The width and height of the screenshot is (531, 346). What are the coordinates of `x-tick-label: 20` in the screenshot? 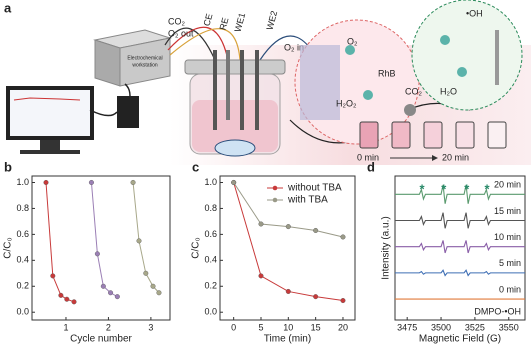 It's located at (343, 327).